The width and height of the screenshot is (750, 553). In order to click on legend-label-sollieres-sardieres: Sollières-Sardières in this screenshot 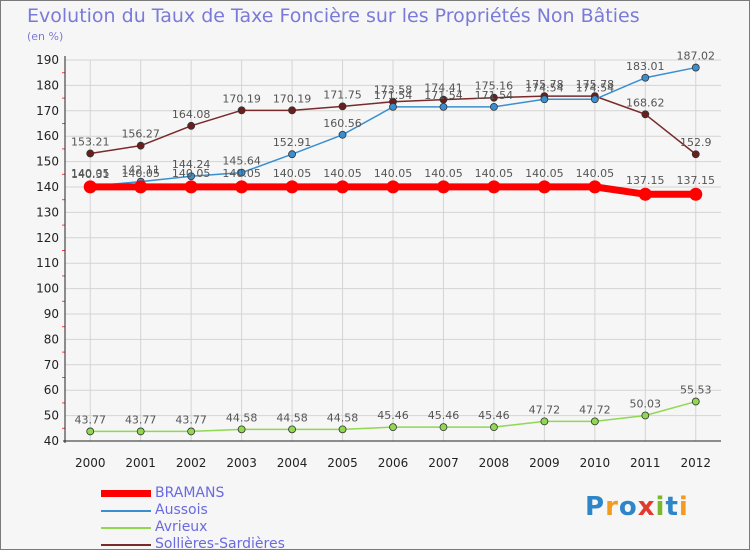, I will do `click(220, 544)`.